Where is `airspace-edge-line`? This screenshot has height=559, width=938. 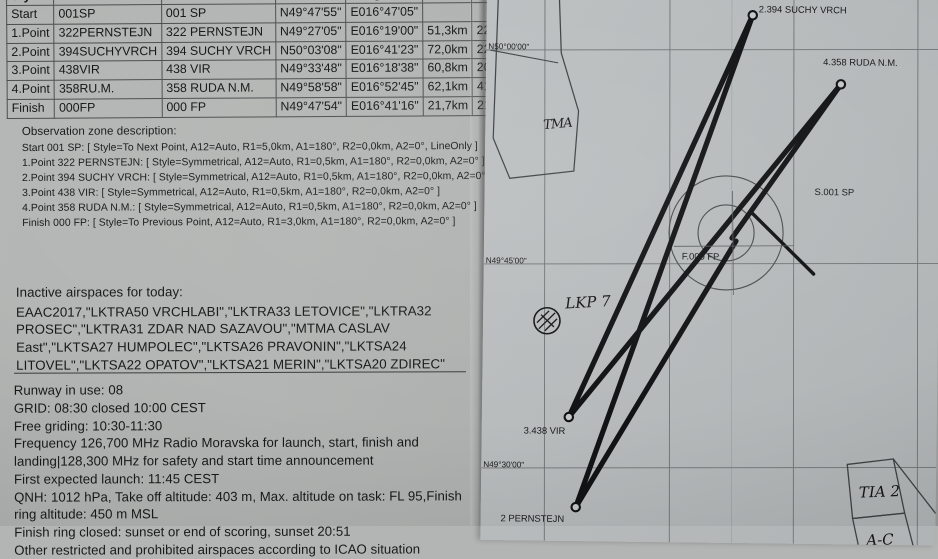 airspace-edge-line is located at coordinates (524, 56).